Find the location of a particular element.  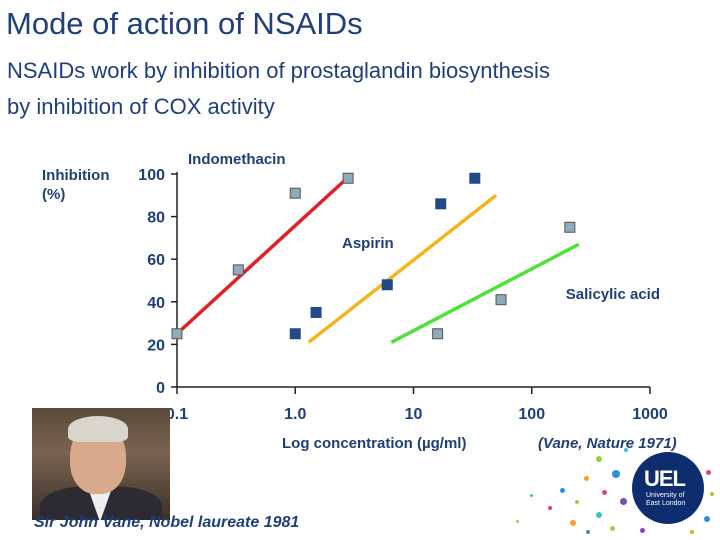

y-tick-label: 80 is located at coordinates (156, 218).